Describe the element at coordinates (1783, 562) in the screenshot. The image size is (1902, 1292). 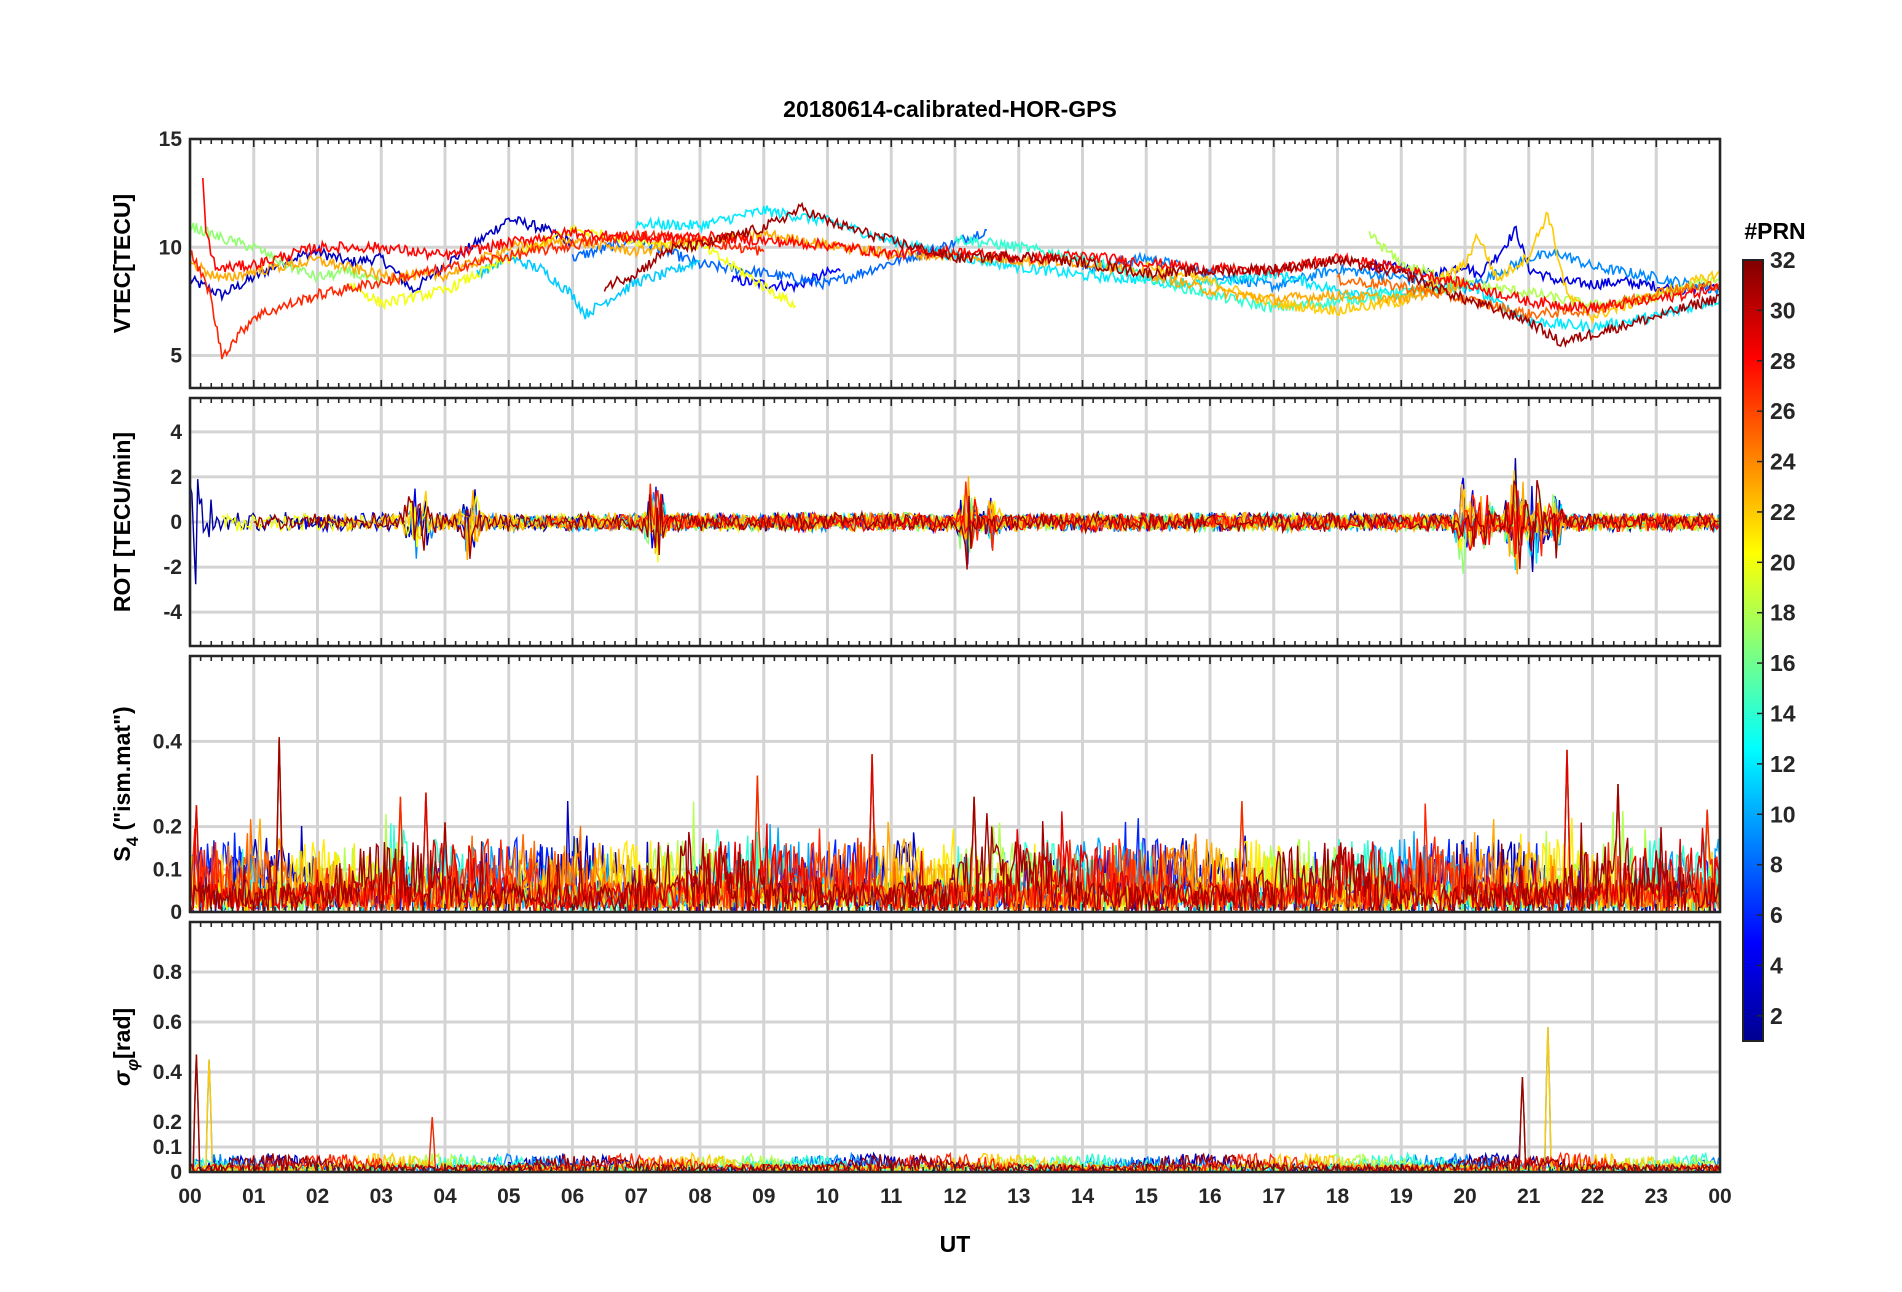
I see `colorbar-tick-label: 20` at that location.